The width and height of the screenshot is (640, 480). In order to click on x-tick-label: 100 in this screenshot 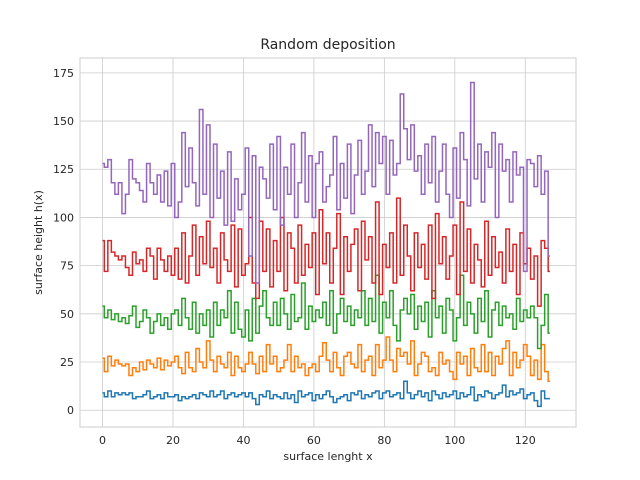, I will do `click(454, 440)`.